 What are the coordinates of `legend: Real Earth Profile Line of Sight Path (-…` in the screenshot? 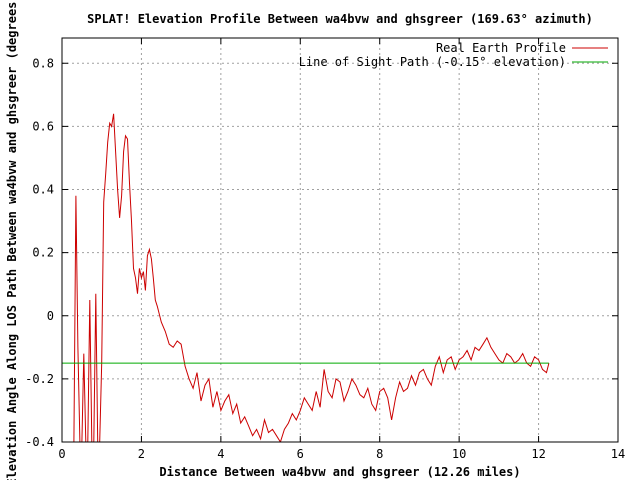 It's located at (453, 55).